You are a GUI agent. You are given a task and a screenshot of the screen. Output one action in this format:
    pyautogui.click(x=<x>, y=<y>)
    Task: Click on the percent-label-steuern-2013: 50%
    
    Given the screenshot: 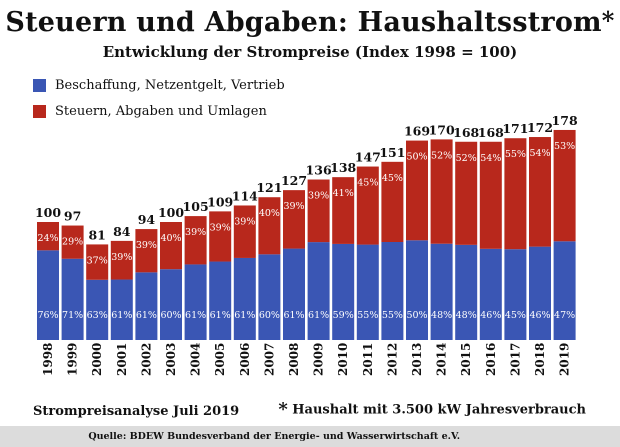 What is the action you would take?
    pyautogui.click(x=416, y=157)
    